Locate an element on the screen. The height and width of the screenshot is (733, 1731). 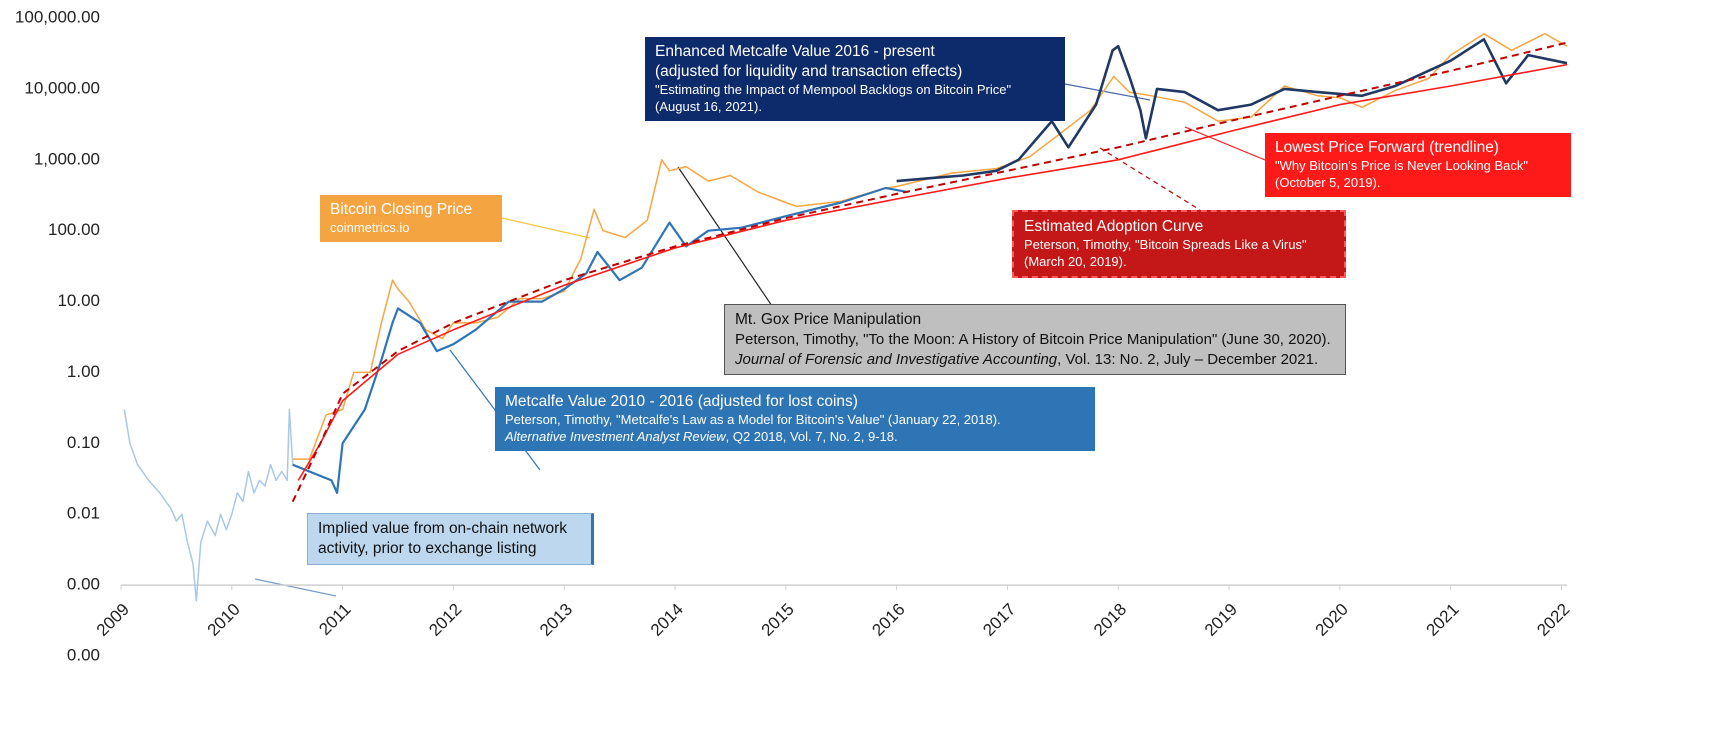
y-tick-label: 1,000.00 is located at coordinates (67, 158).